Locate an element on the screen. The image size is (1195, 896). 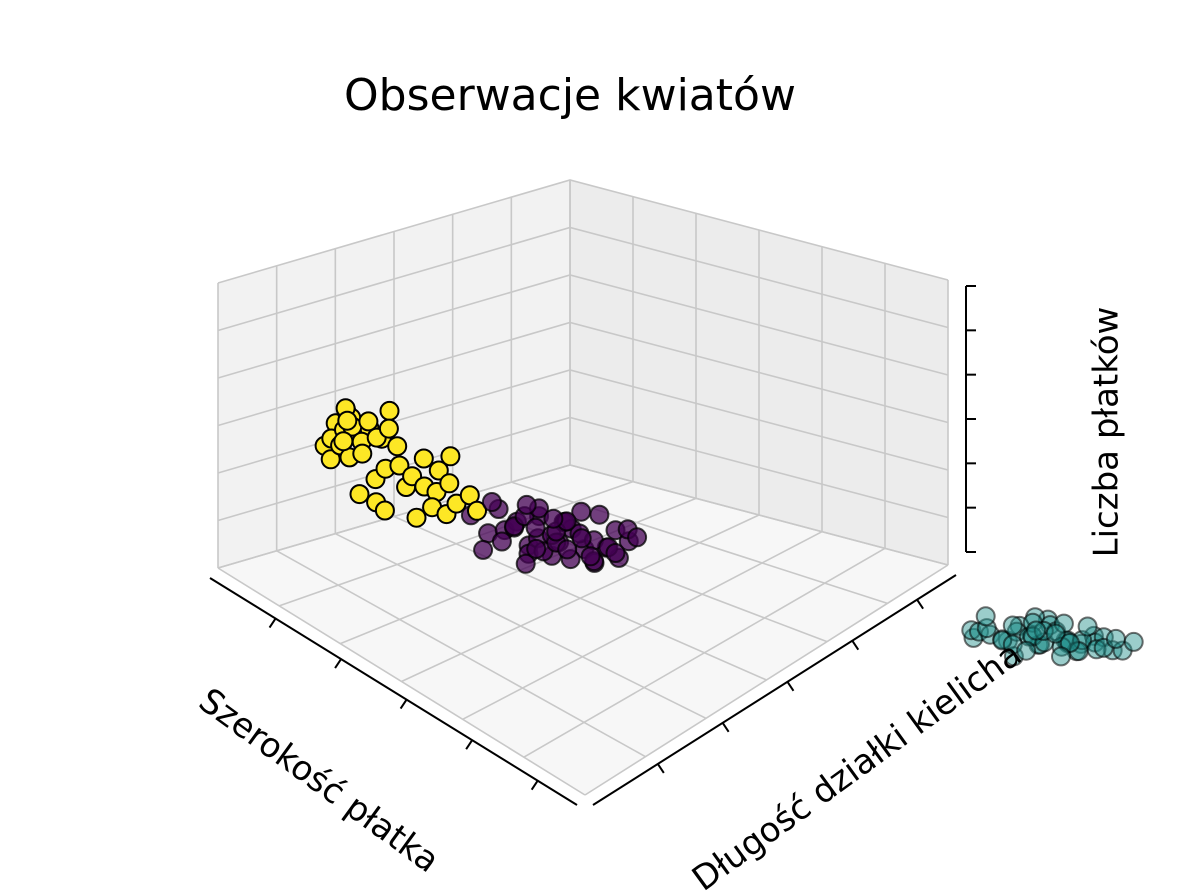
y-axis-line is located at coordinates (774, 690).